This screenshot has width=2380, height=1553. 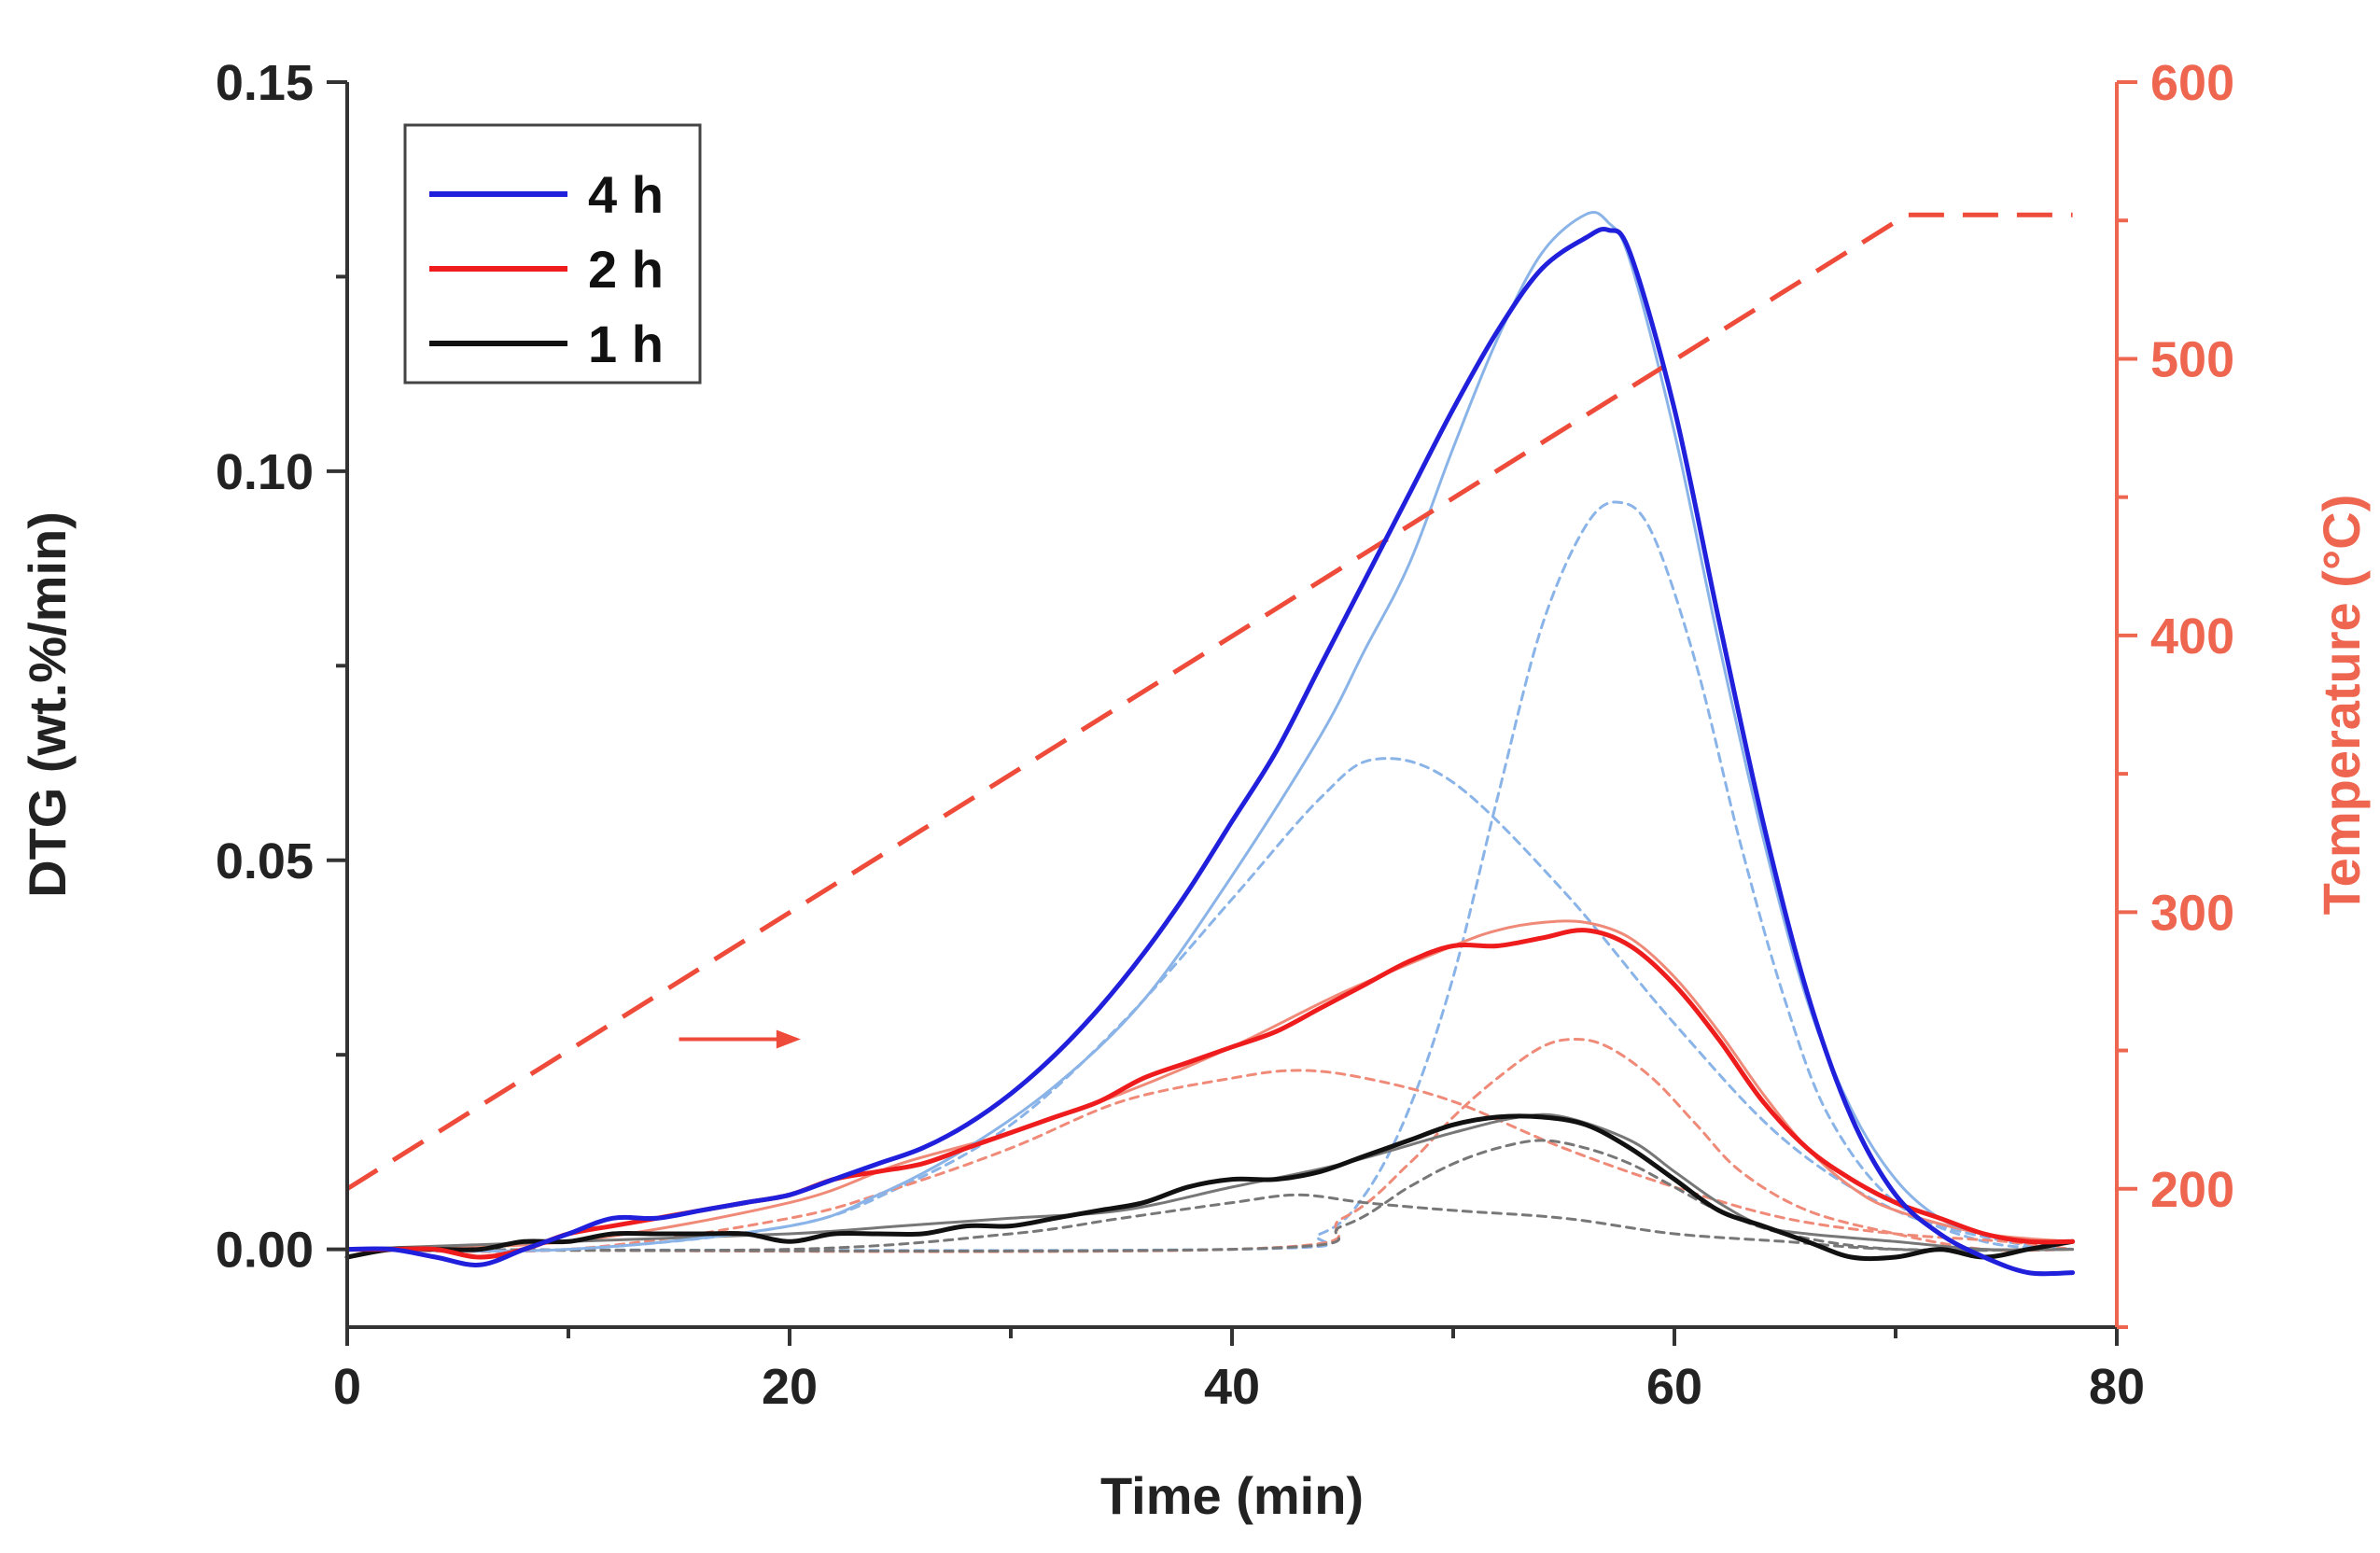 I want to click on x-tick-label: 60, so click(x=1674, y=1387).